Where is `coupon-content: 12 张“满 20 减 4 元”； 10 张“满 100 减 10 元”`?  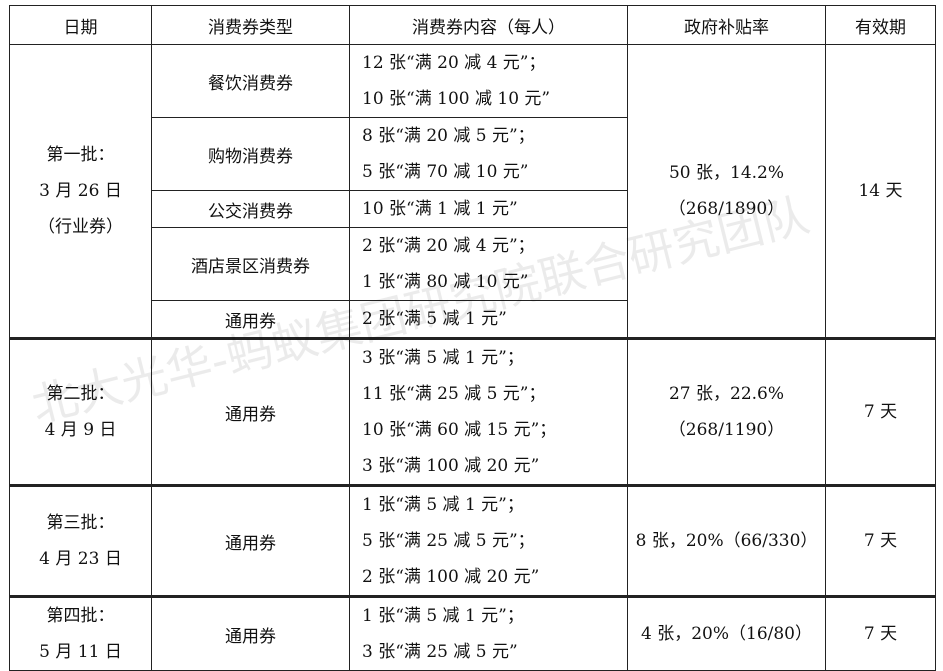
coupon-content: 12 张“满 20 减 4 元”； 10 张“满 100 减 10 元” is located at coordinates (488, 81).